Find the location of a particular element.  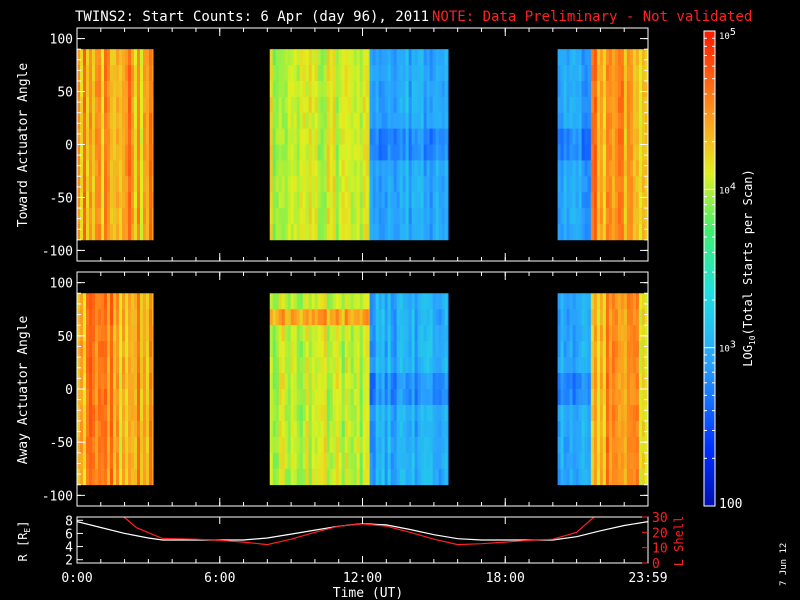

y-tick-label: 0 is located at coordinates (69, 390).